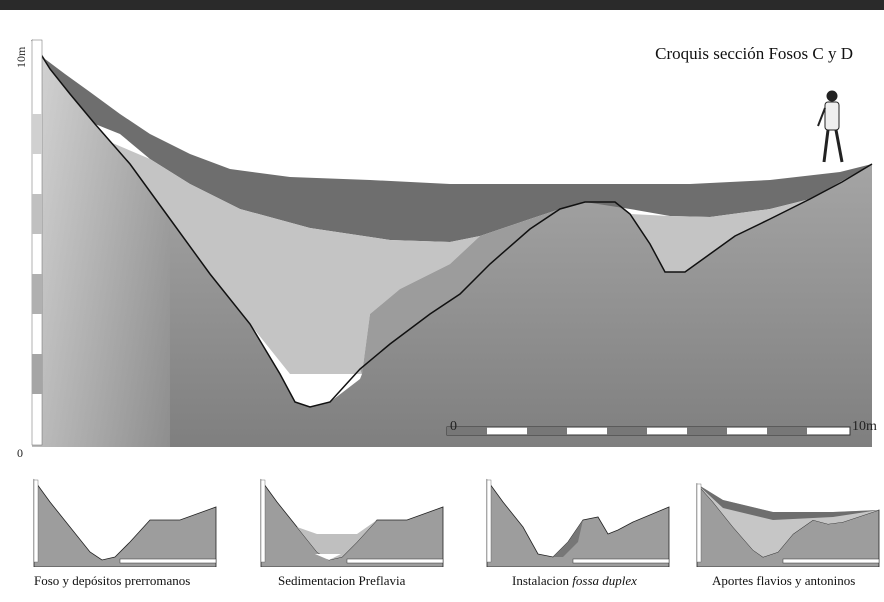 The width and height of the screenshot is (884, 602). I want to click on caption-text: Aportes flavios y antoninos, so click(784, 580).